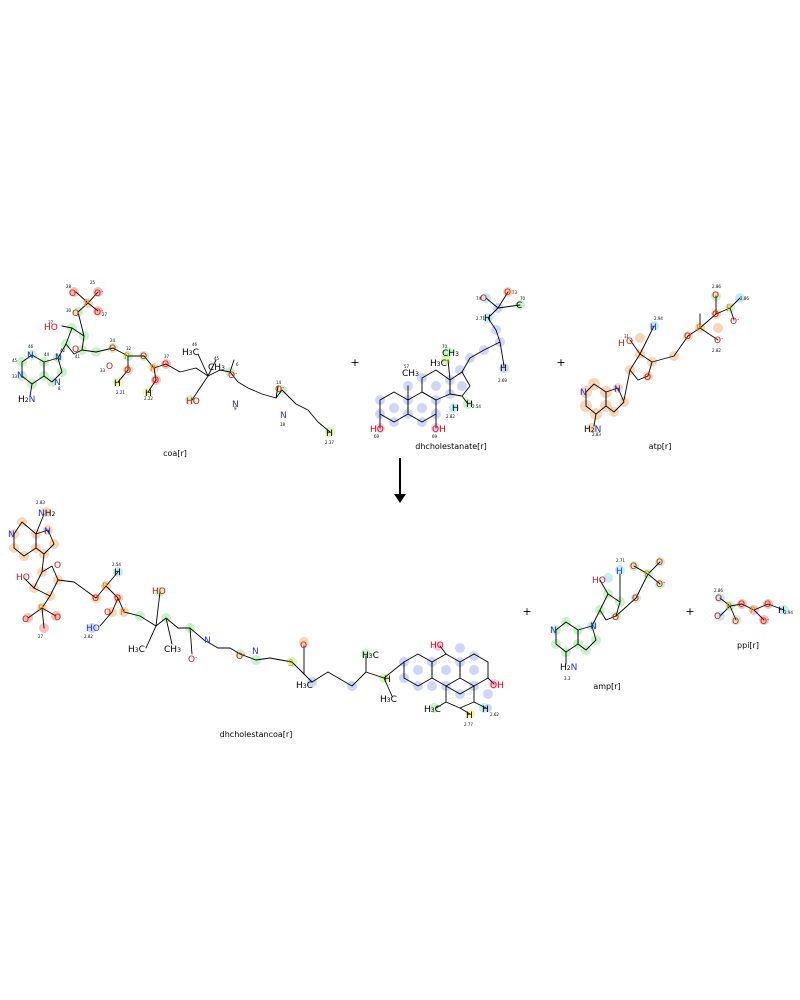 This screenshot has width=800, height=1000. What do you see at coordinates (120, 392) in the screenshot?
I see `svg-text: 2.21` at bounding box center [120, 392].